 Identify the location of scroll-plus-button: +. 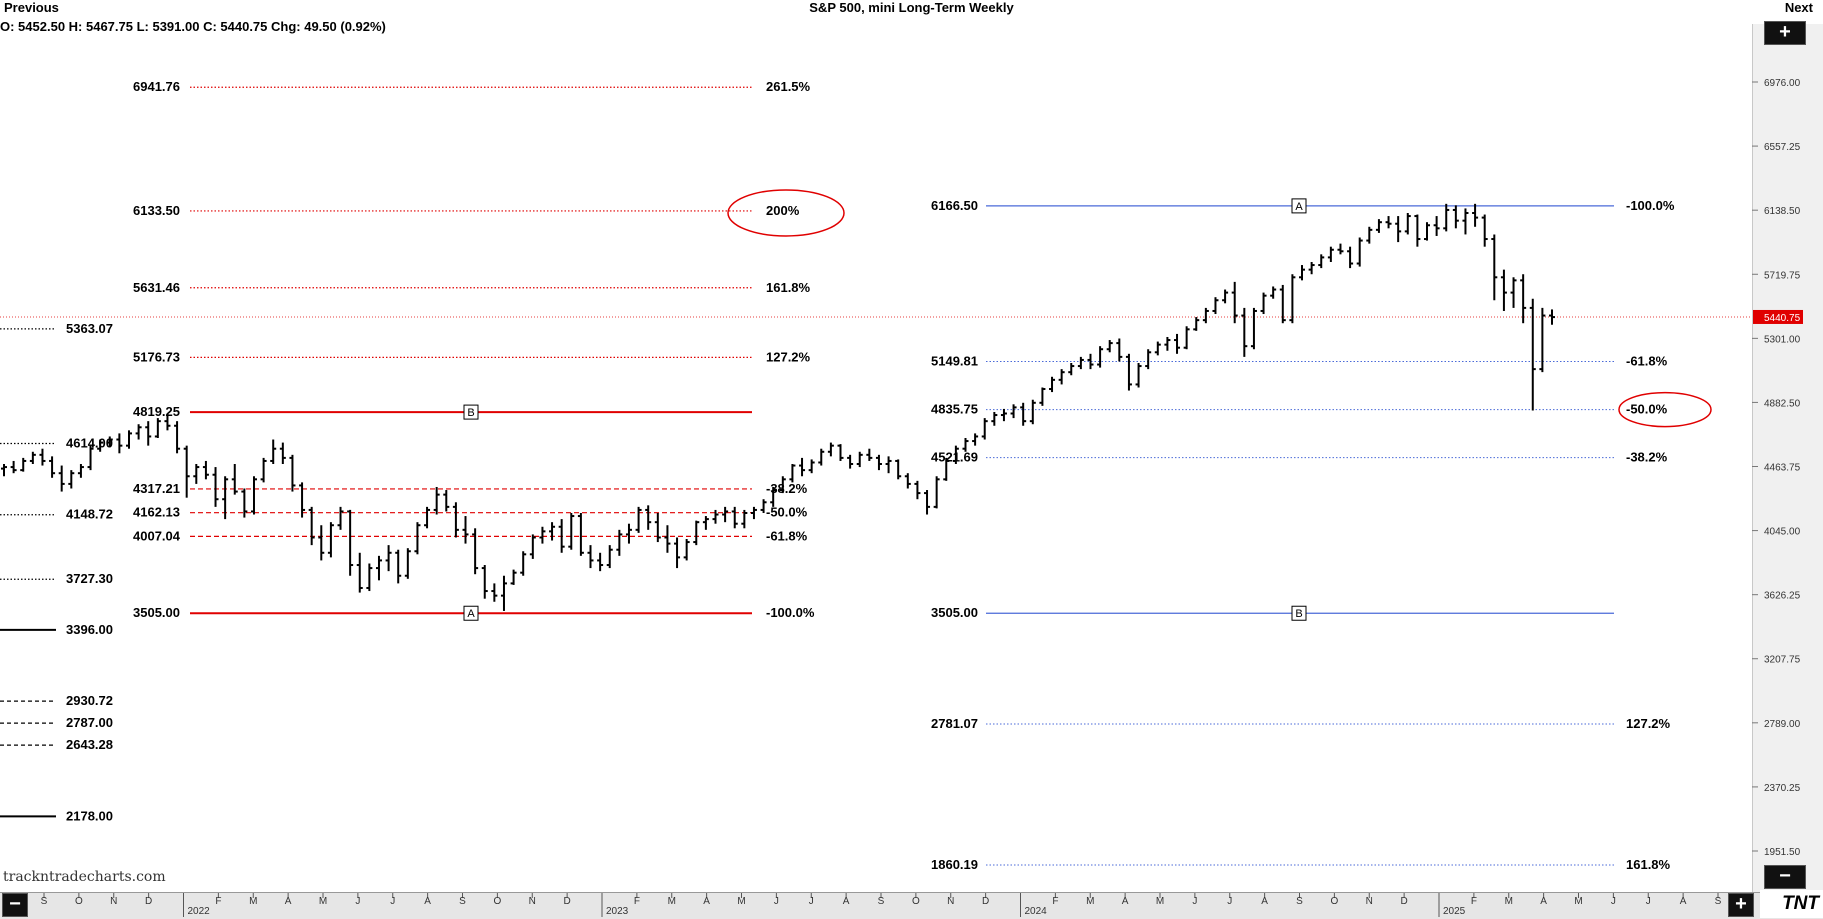
(1741, 905).